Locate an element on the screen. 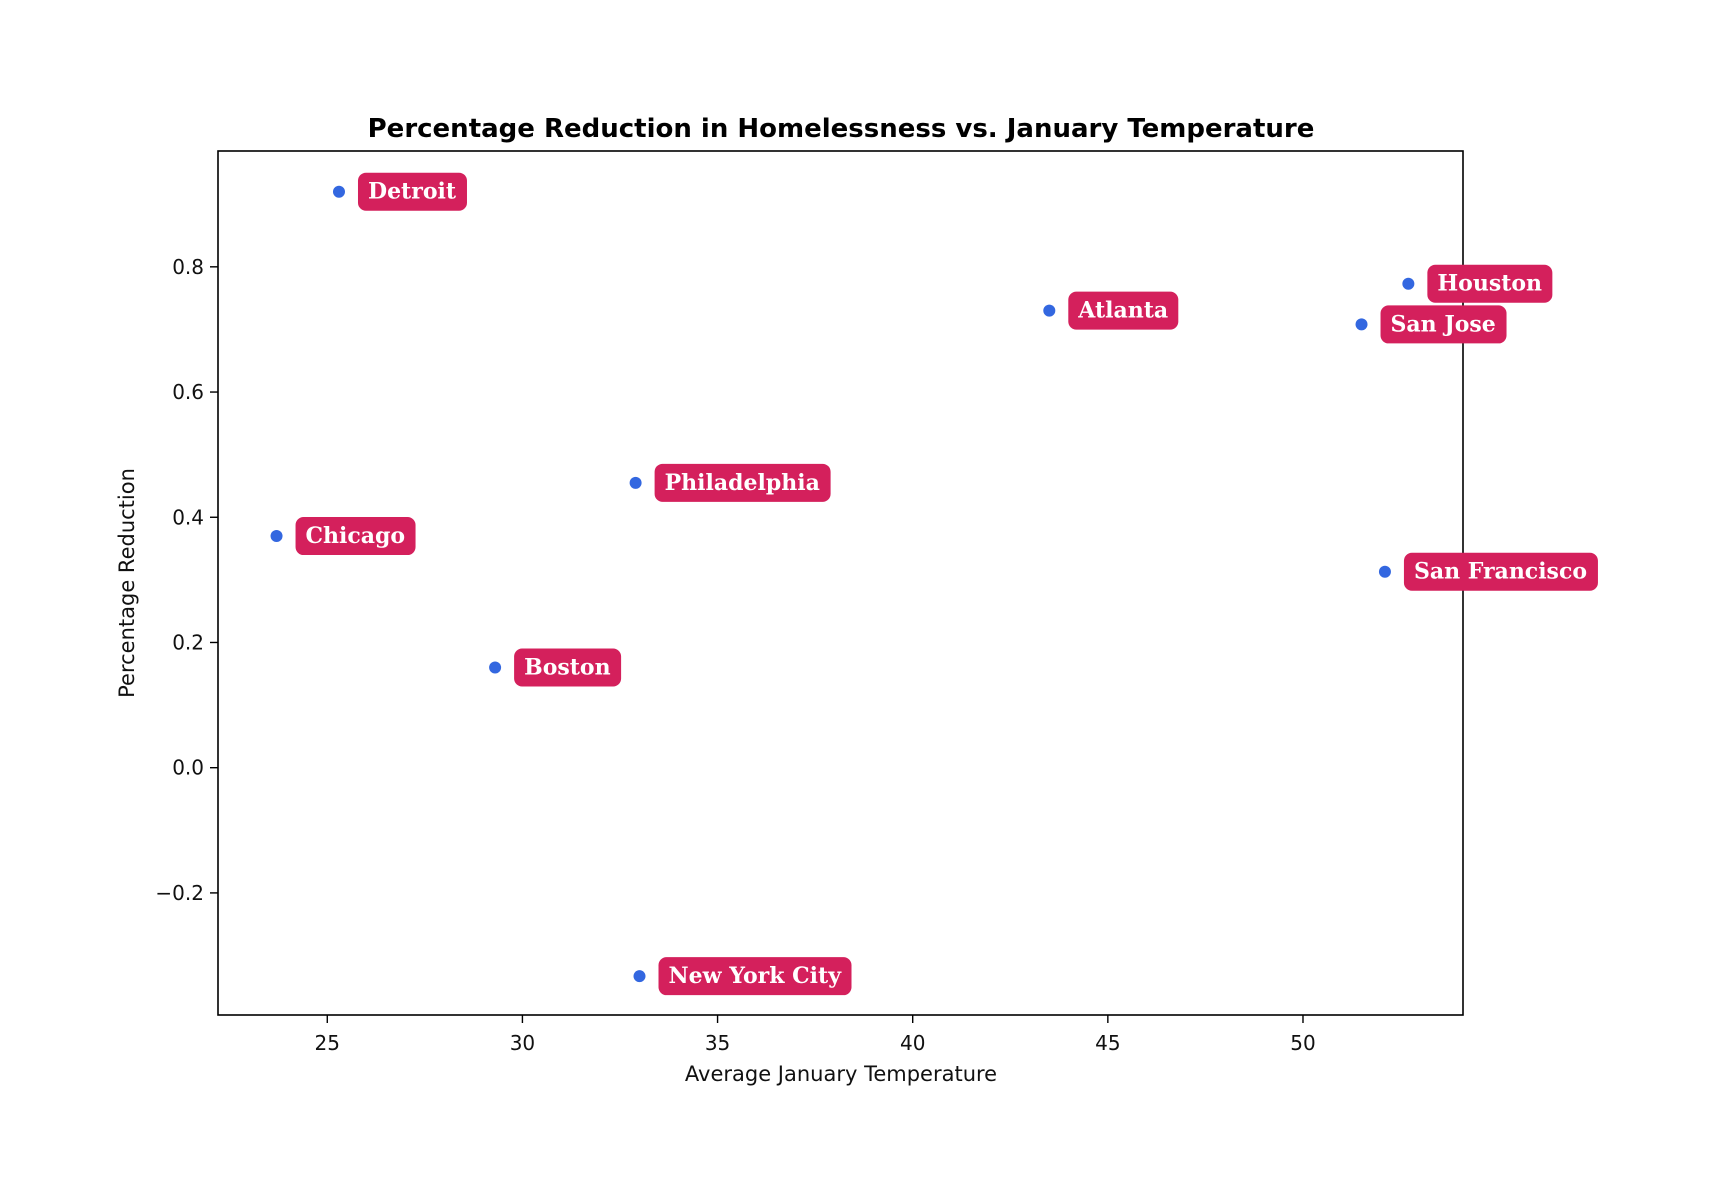 The width and height of the screenshot is (1711, 1191). data-point-group: Houston is located at coordinates (1477, 283).